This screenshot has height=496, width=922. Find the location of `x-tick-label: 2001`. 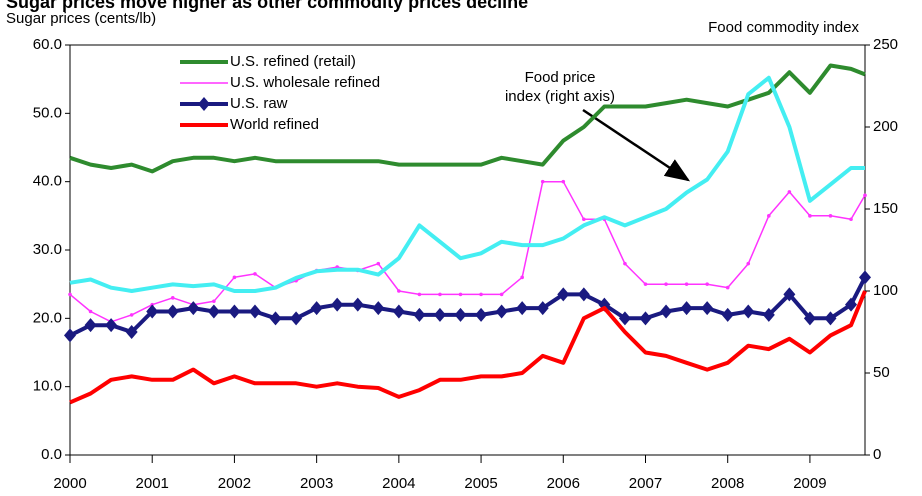

x-tick-label: 2001 is located at coordinates (152, 483).